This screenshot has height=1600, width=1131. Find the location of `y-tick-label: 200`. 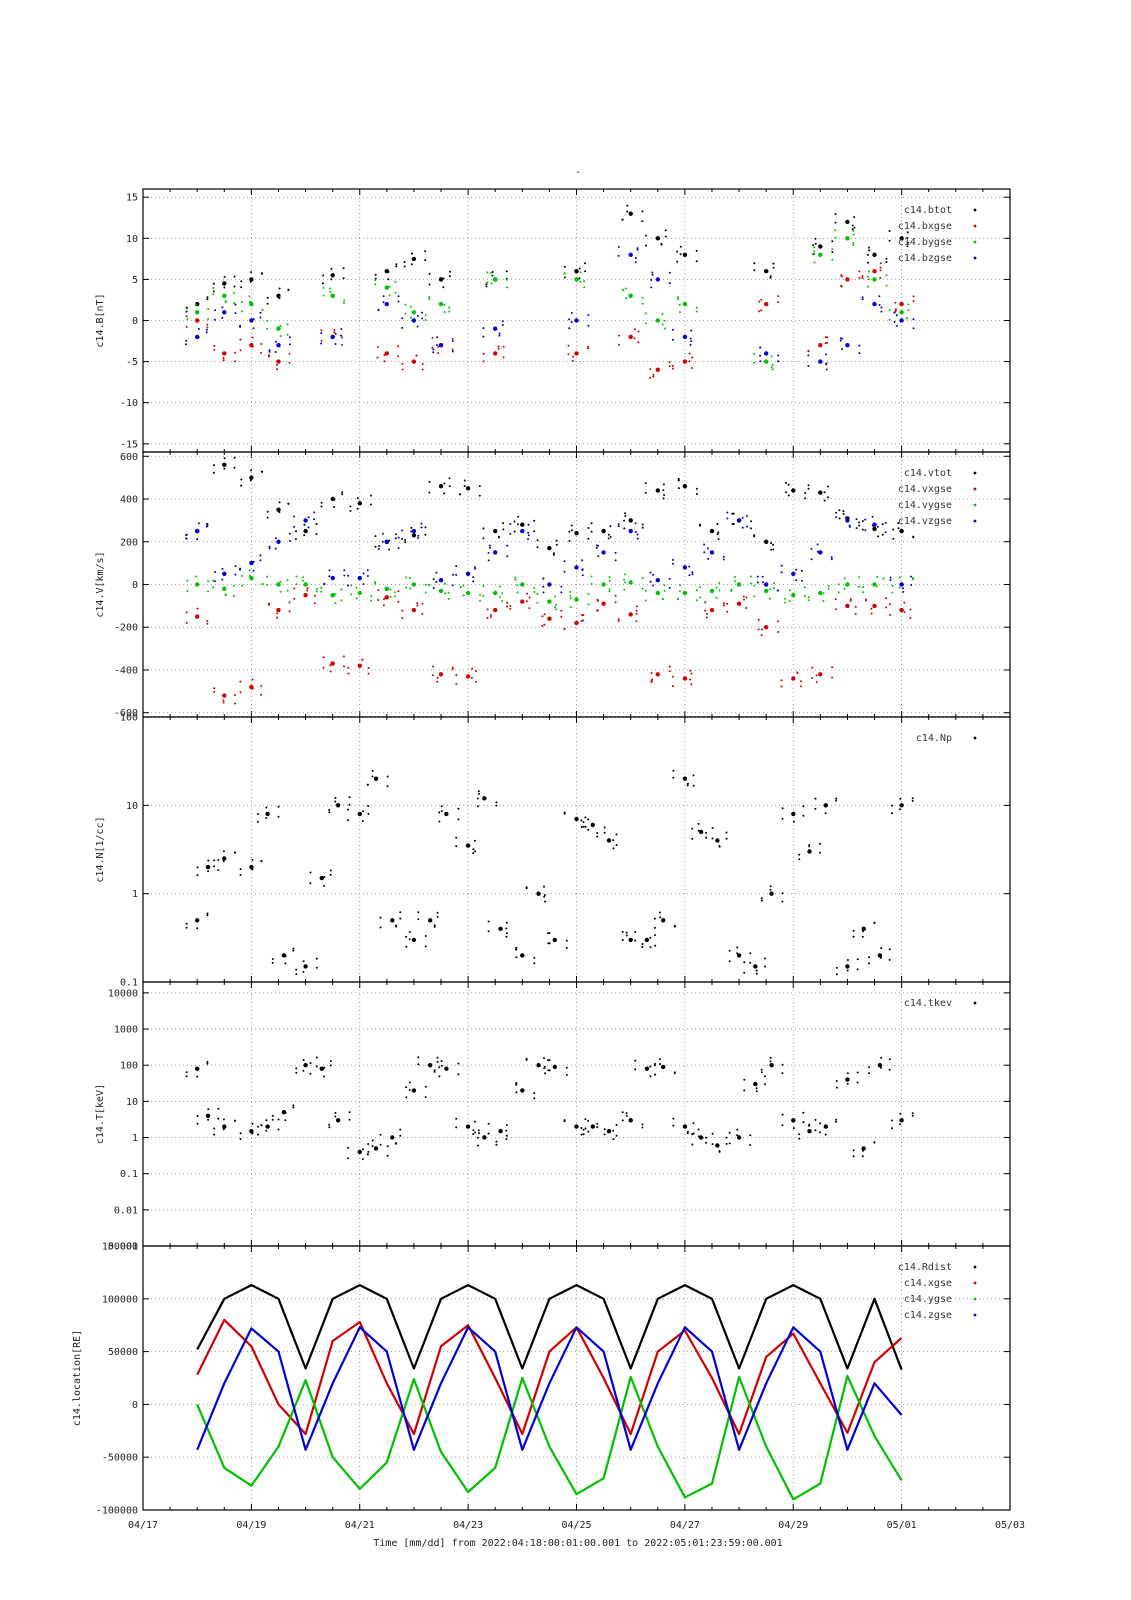

y-tick-label: 200 is located at coordinates (129, 542).